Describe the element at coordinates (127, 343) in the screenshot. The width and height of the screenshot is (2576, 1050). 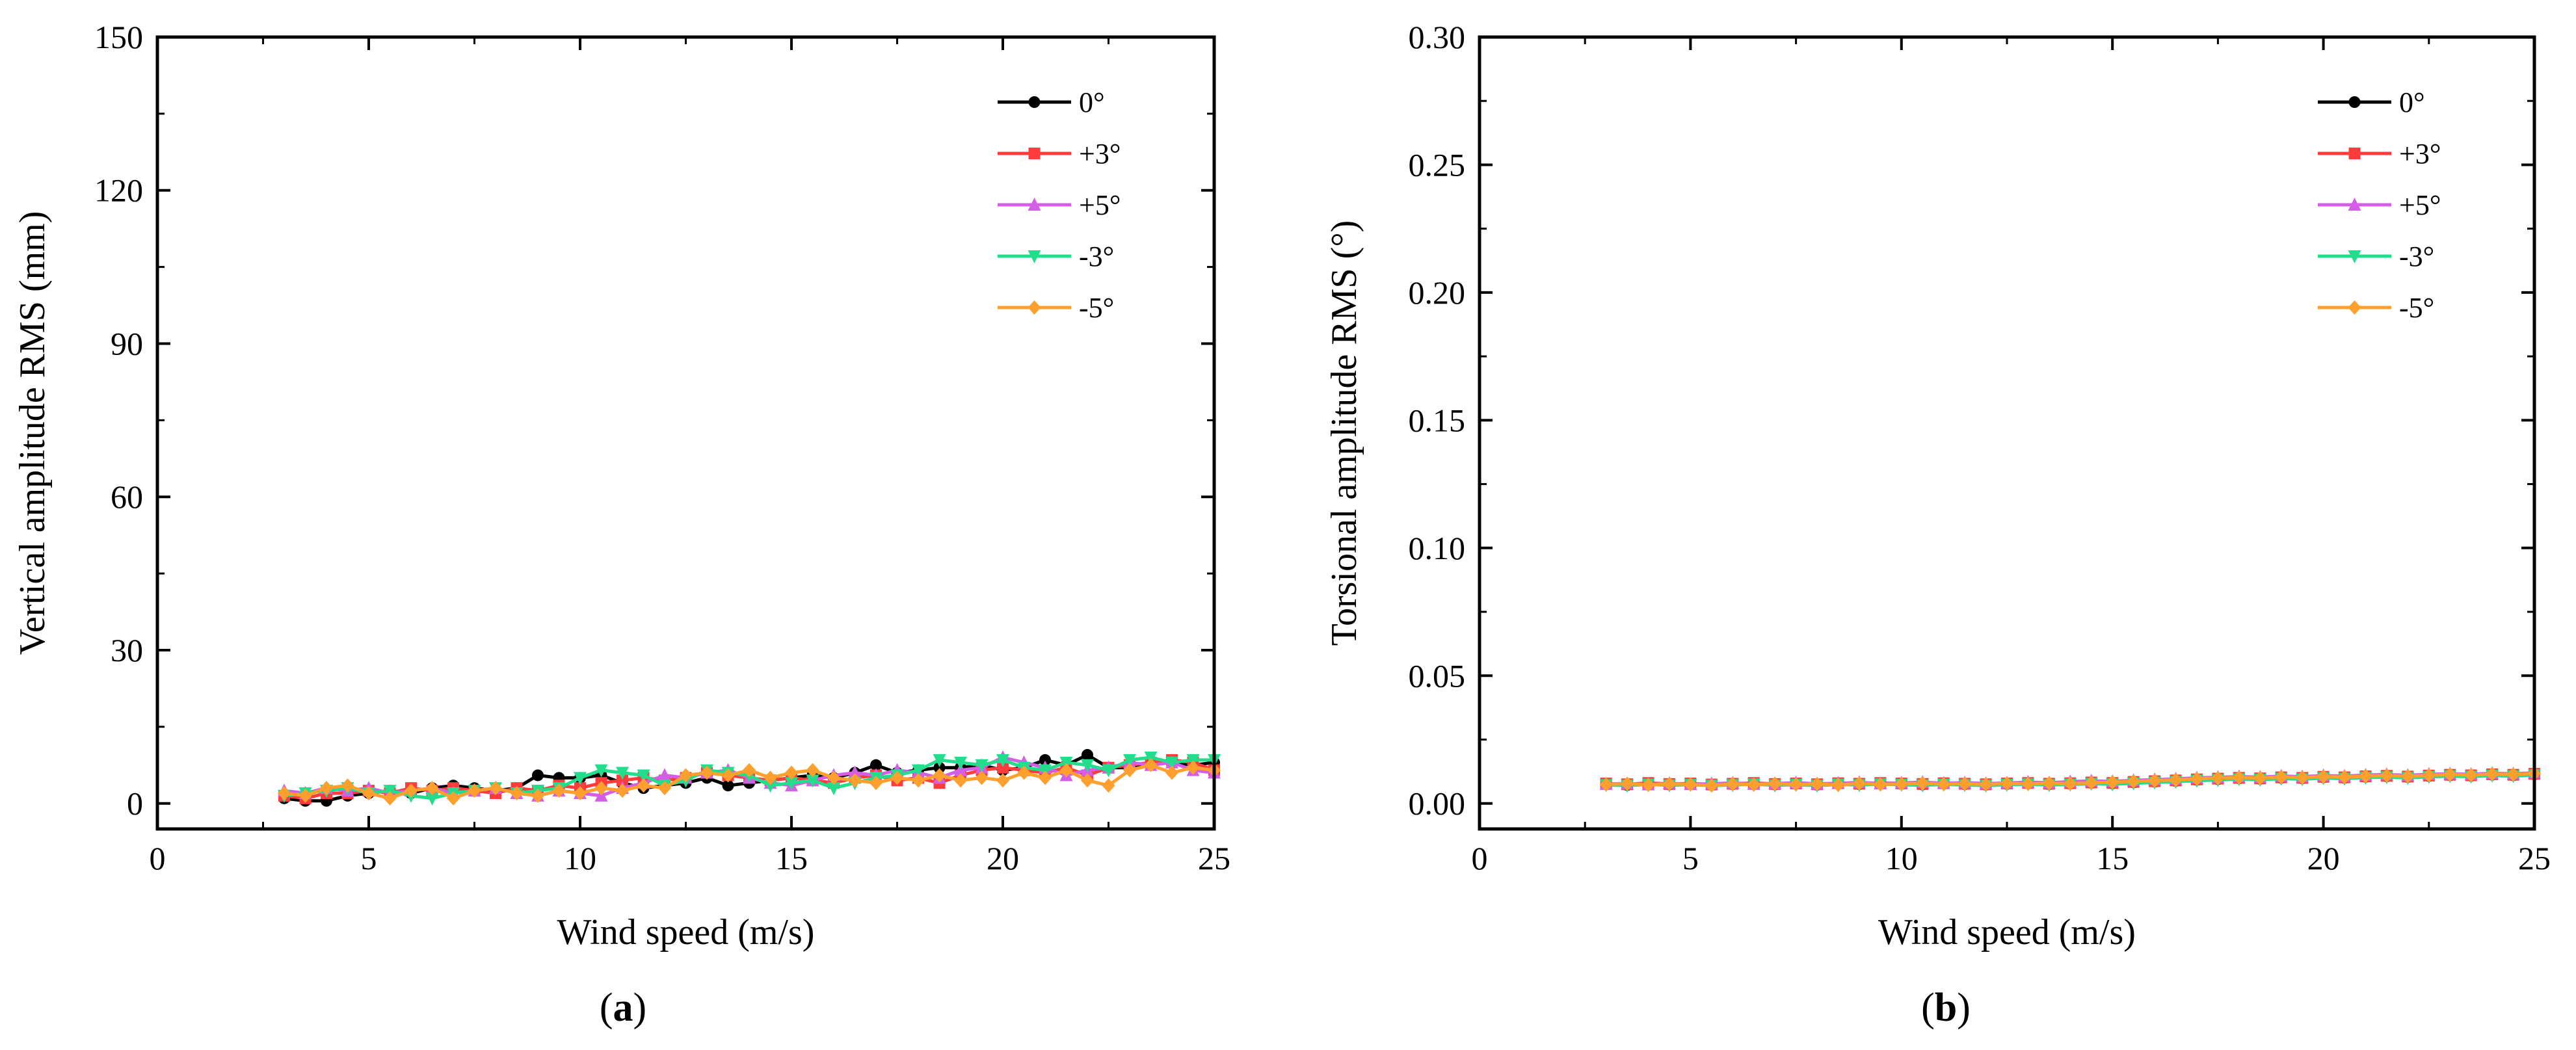
I see `y-tick-label: 90` at that location.